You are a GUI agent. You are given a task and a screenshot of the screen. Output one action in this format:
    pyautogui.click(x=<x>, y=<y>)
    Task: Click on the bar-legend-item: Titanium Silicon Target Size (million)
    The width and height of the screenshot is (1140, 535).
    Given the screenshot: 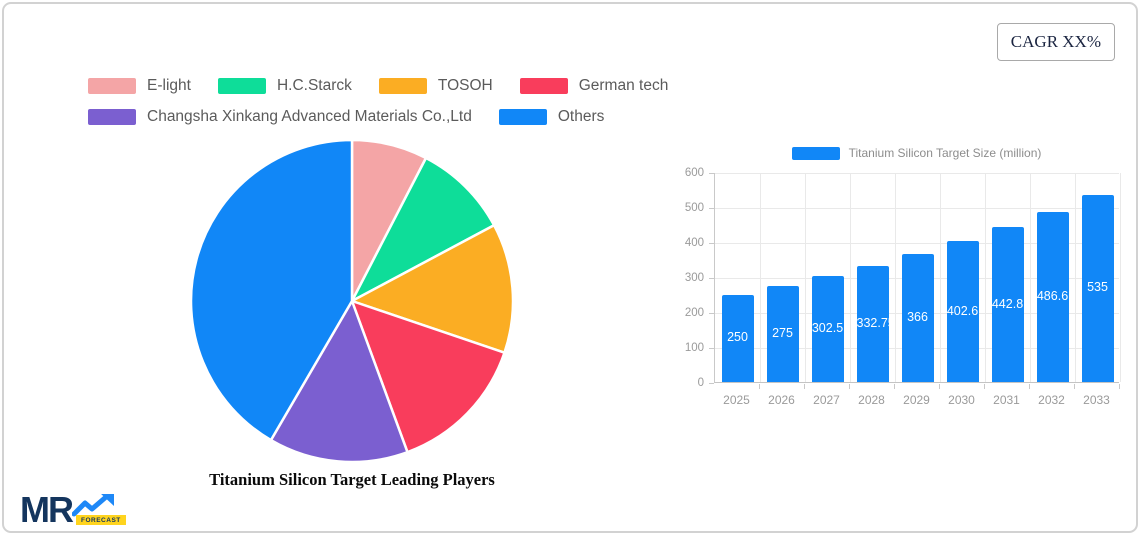 What is the action you would take?
    pyautogui.click(x=916, y=153)
    